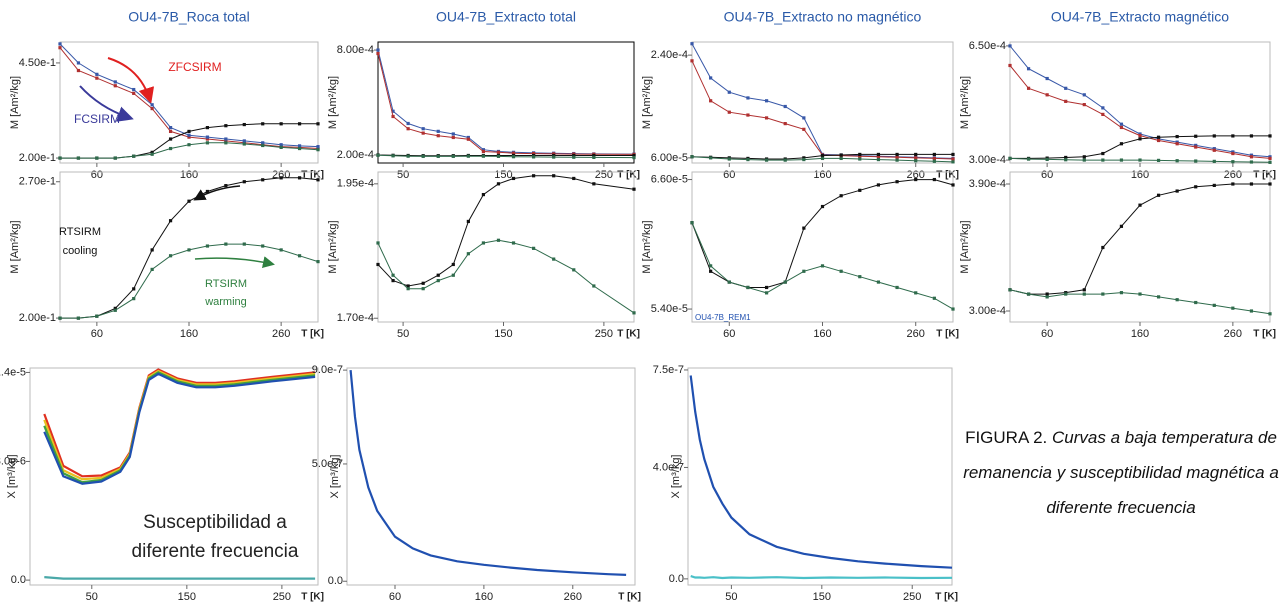  Describe the element at coordinates (1233, 175) in the screenshot. I see `x-tick-label: 260` at that location.